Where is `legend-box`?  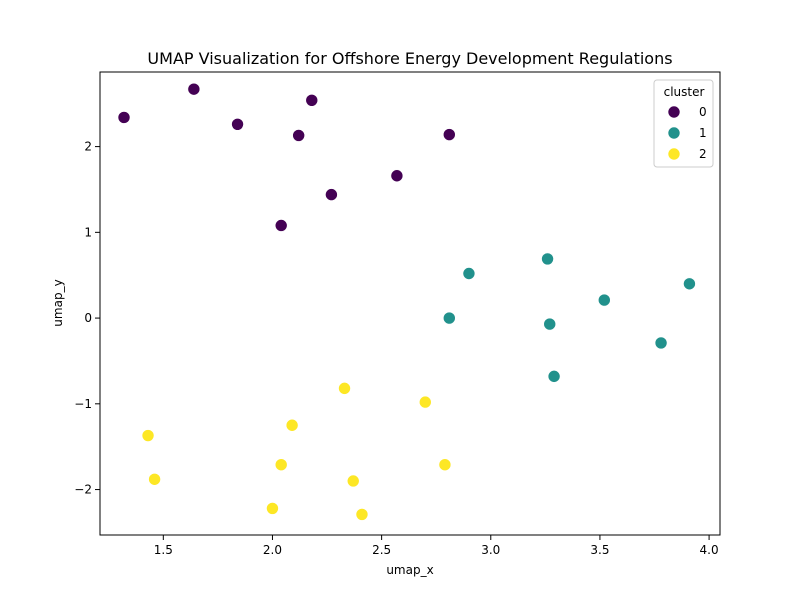 legend-box is located at coordinates (683, 123).